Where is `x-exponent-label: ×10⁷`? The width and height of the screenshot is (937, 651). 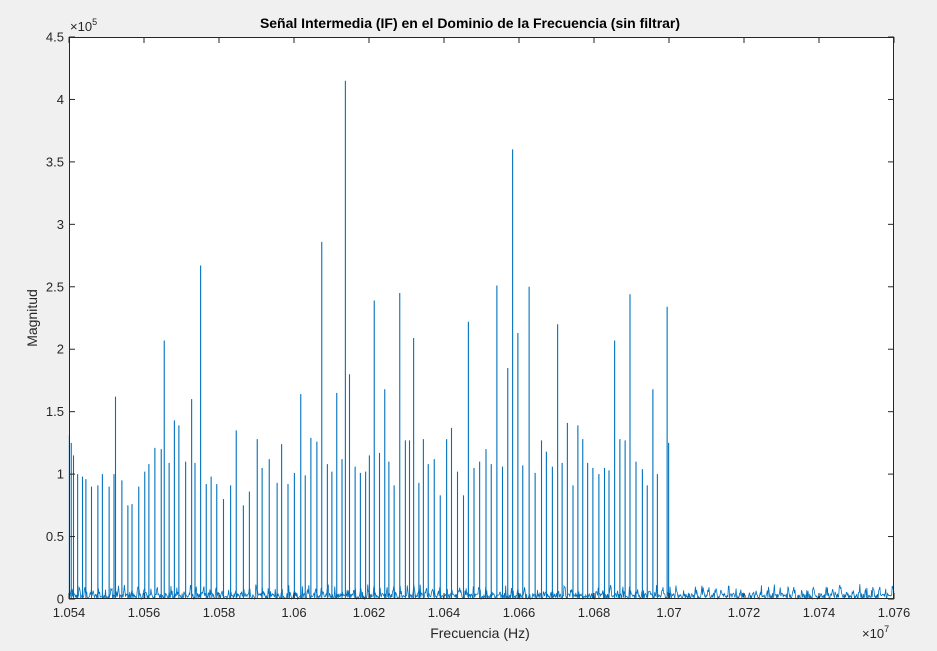
x-exponent-label: ×10⁷ is located at coordinates (875, 632).